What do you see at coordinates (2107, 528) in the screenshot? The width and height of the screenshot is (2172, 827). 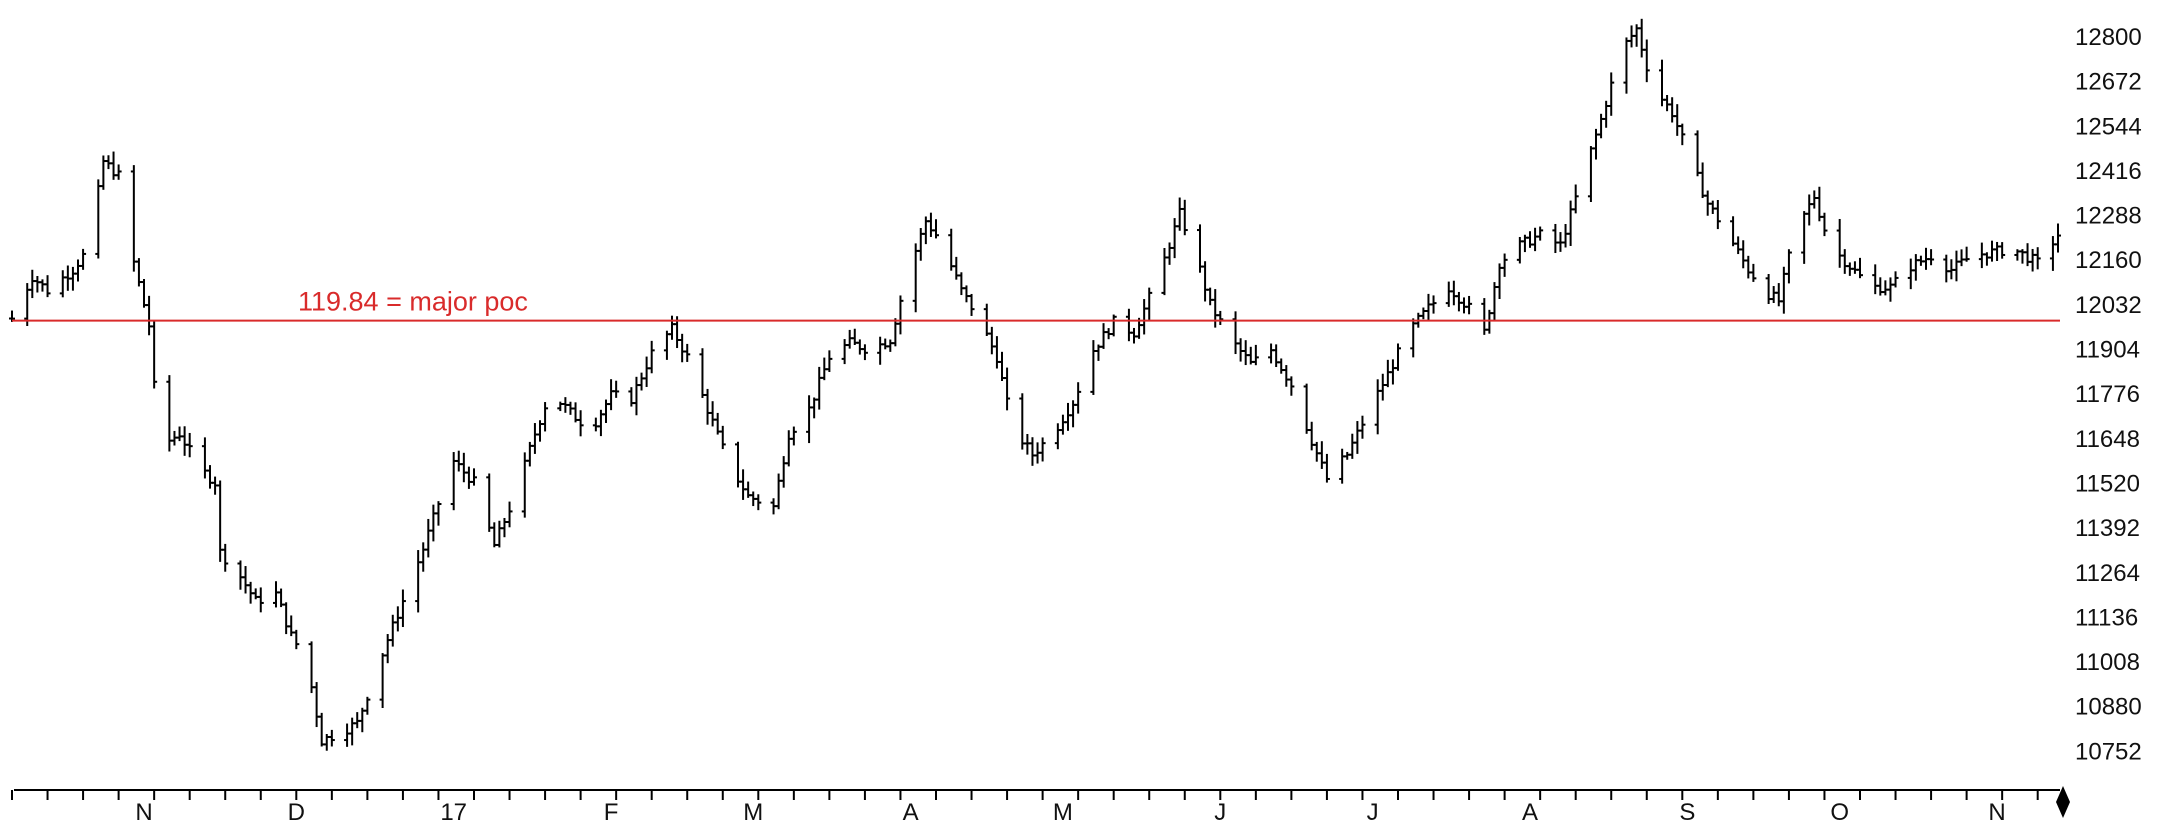 I see `y-tick-label: 11392` at bounding box center [2107, 528].